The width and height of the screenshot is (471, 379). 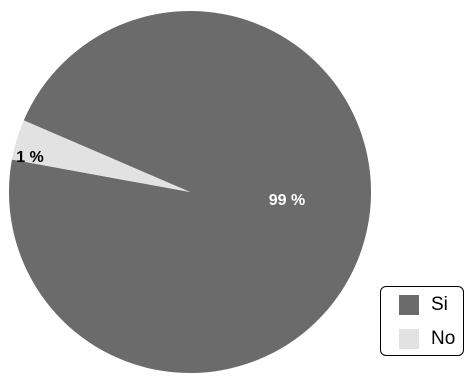 What do you see at coordinates (443, 338) in the screenshot?
I see `legend-label-no: No` at bounding box center [443, 338].